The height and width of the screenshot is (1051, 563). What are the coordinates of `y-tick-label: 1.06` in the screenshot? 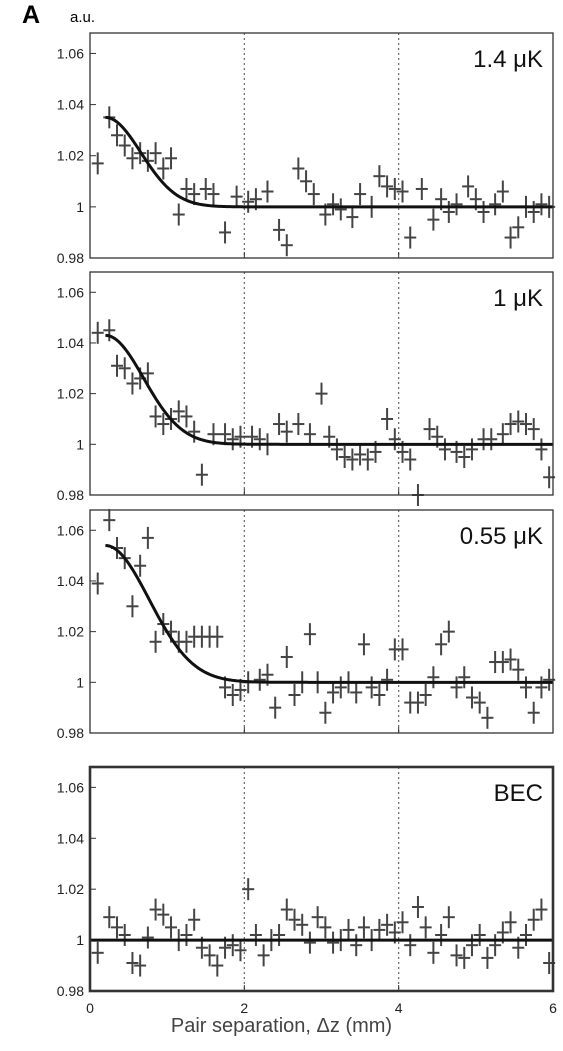 It's located at (70, 292).